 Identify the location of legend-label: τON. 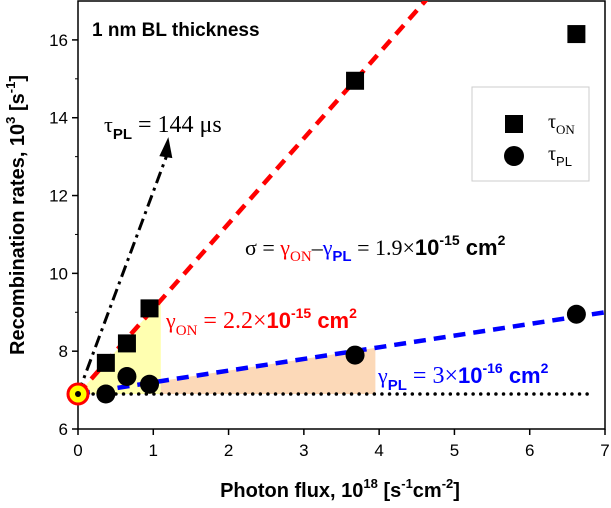
(561, 124).